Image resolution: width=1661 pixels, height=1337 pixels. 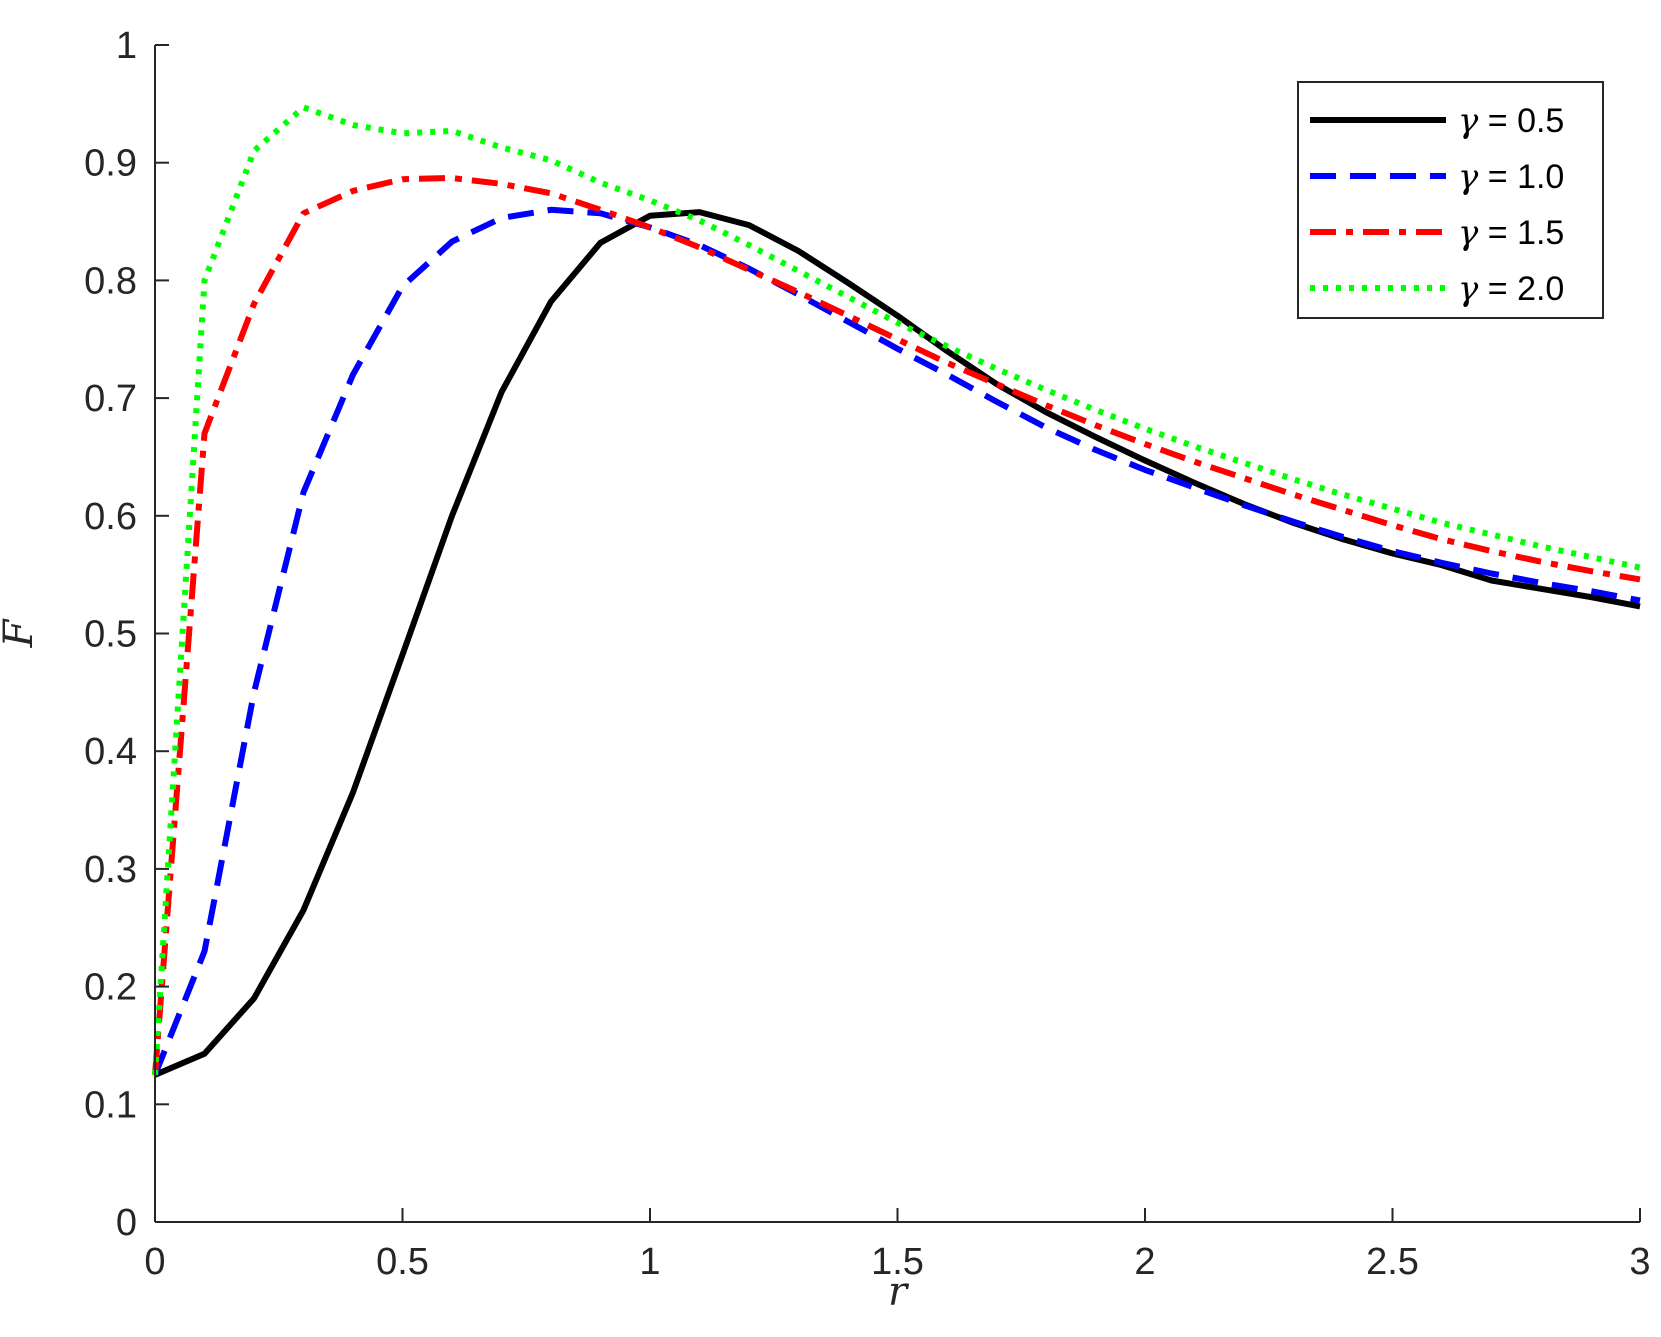 I want to click on legend-label-3: γ = 1.5, so click(x=1511, y=233).